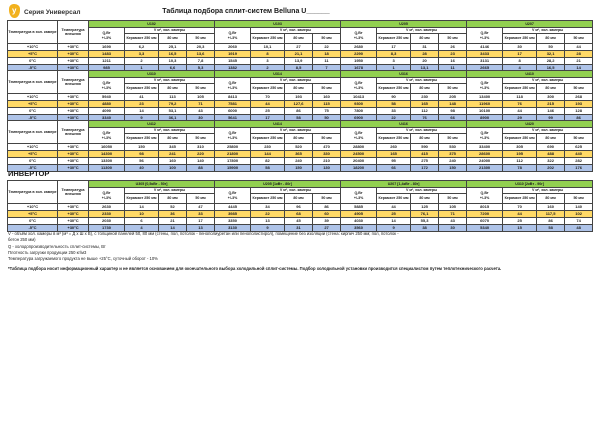  I want to click on footnote-line: Плотность загрузки продукции 250 кг/м3, so click(47, 252).